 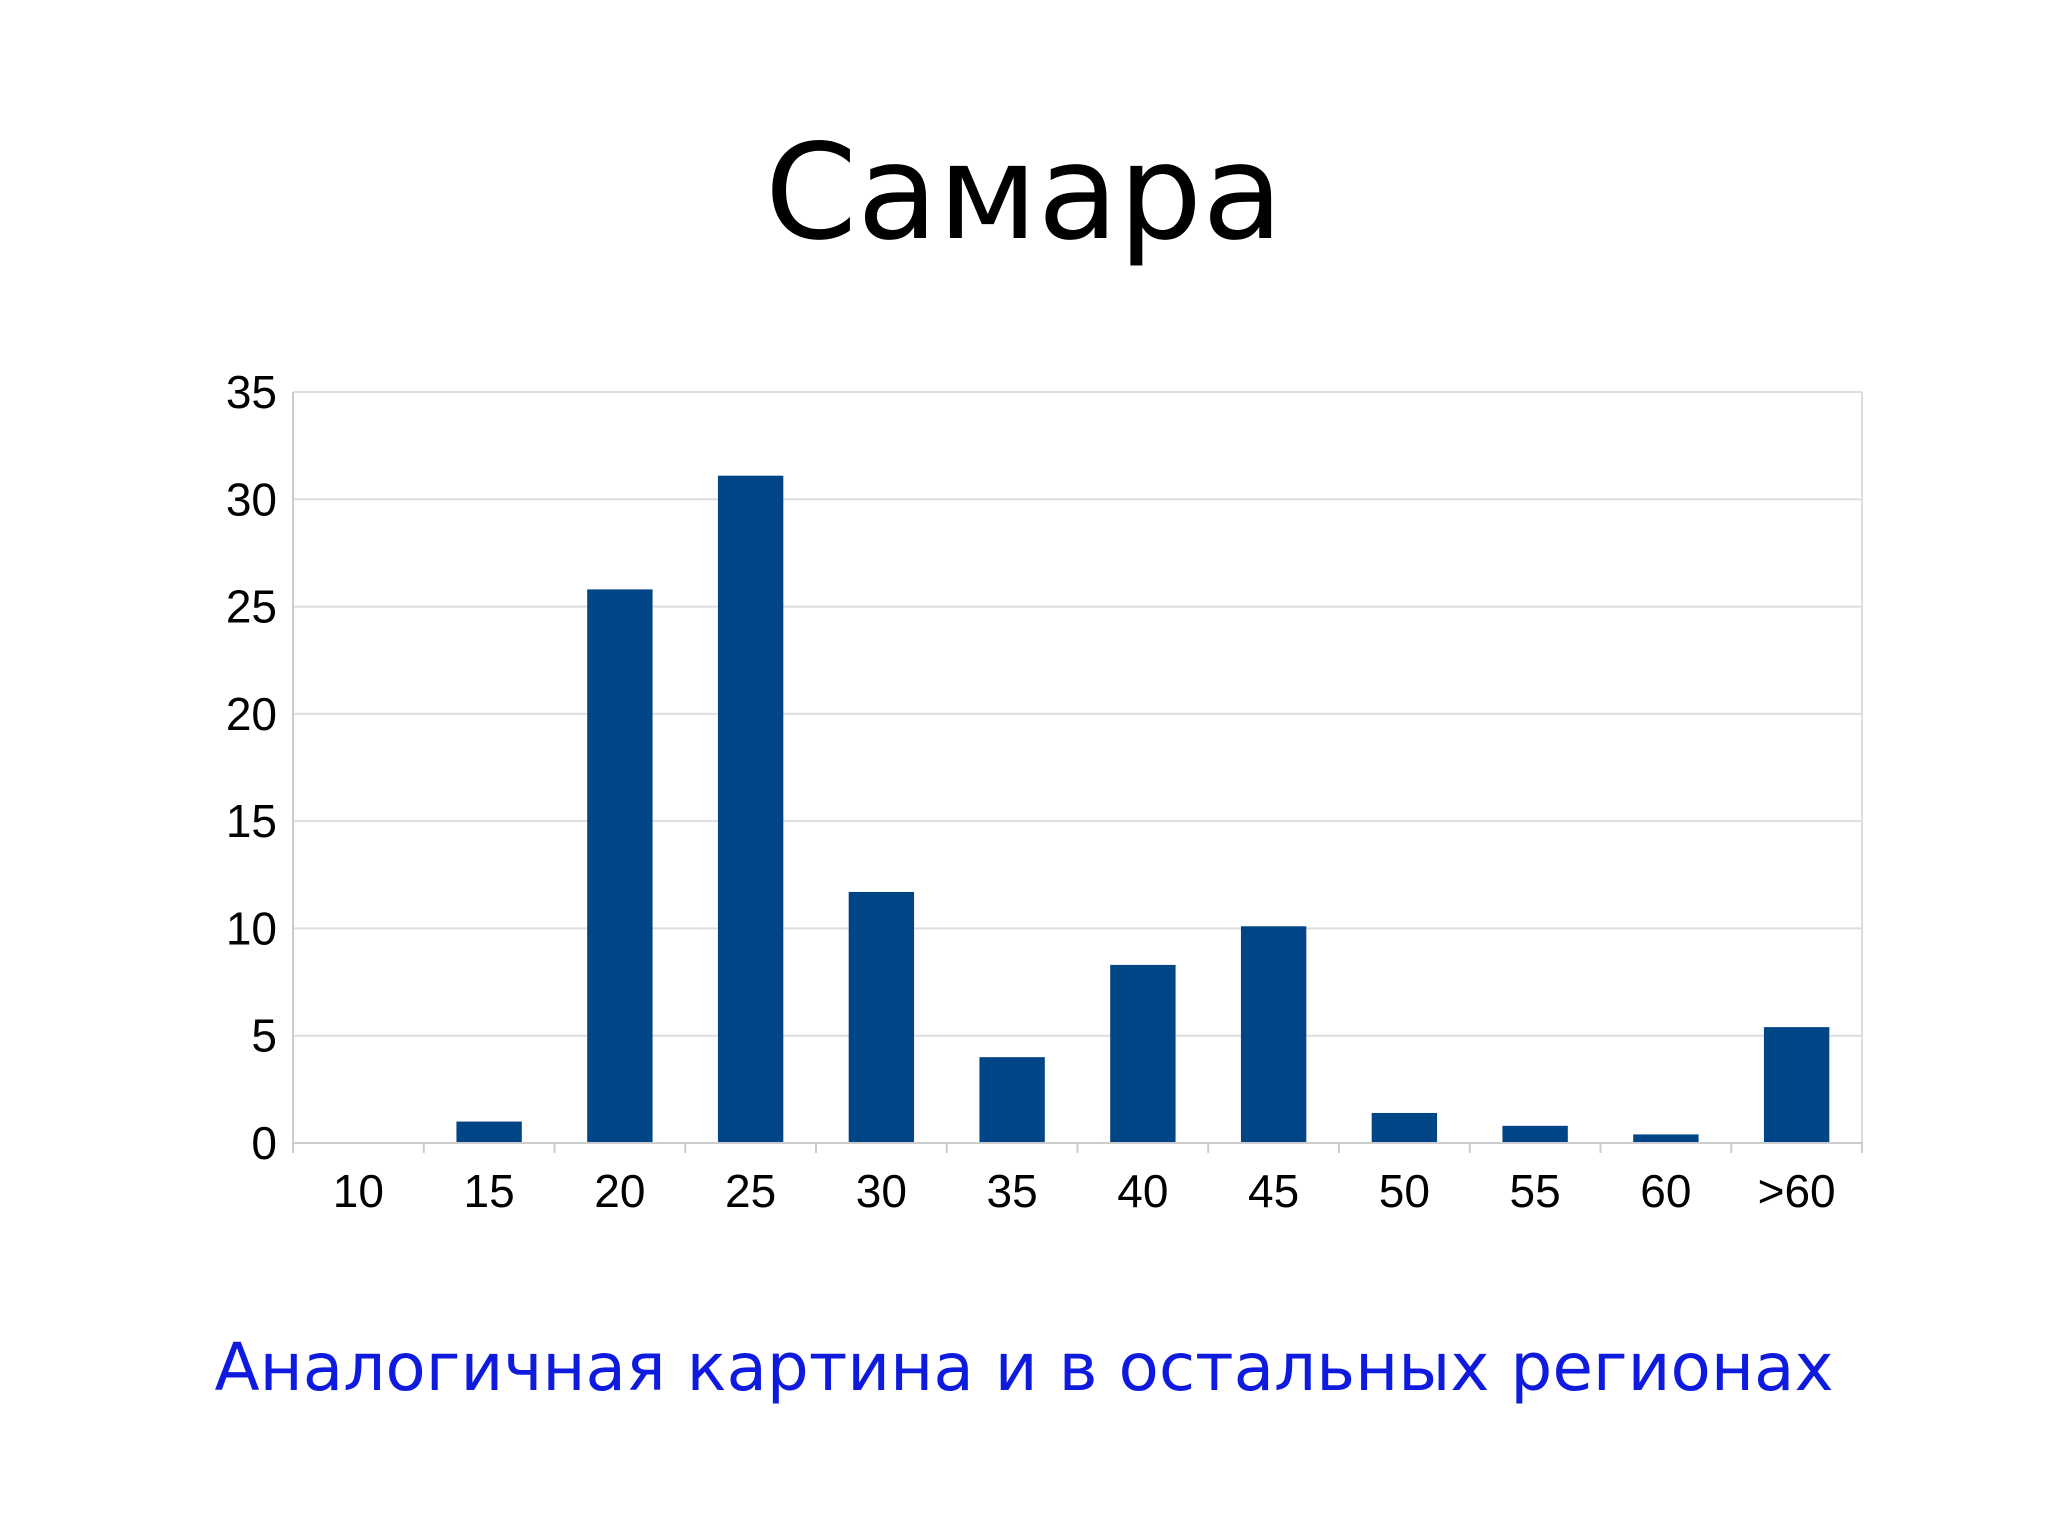 What do you see at coordinates (251, 928) in the screenshot?
I see `y-tick-label: 10` at bounding box center [251, 928].